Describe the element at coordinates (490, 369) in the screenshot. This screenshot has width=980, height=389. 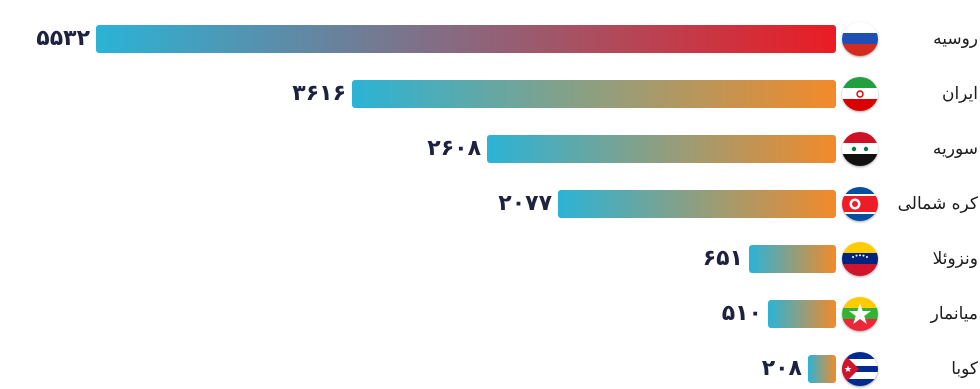
I see `chart-row: ۲۰۸ کوبا` at that location.